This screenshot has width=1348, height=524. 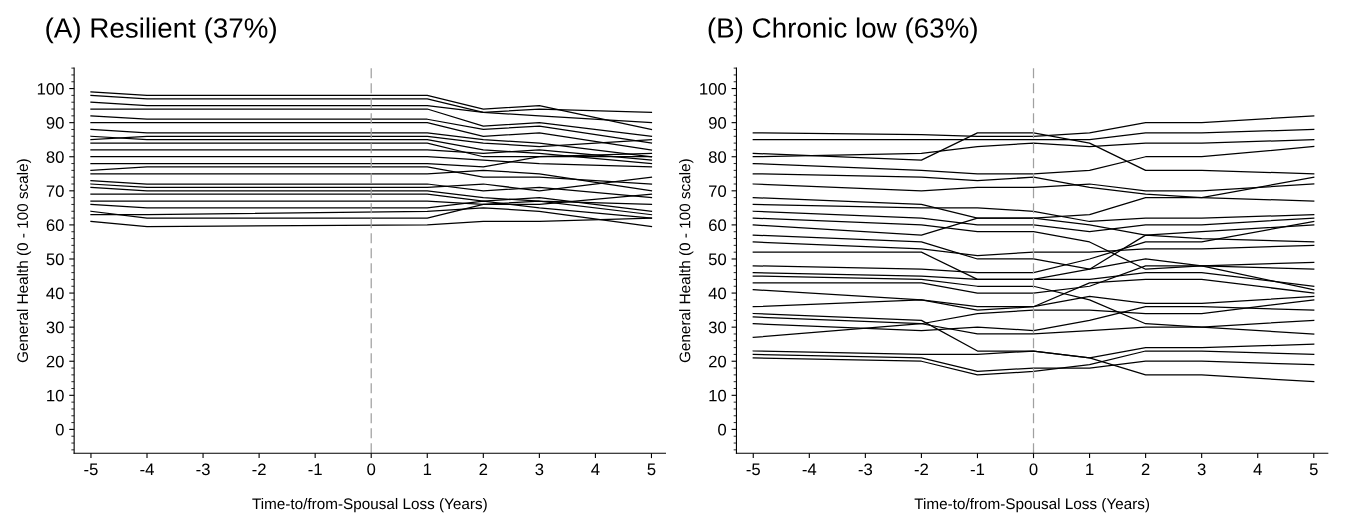 I want to click on chart-title: (B) Chronic low (63%), so click(x=842, y=30).